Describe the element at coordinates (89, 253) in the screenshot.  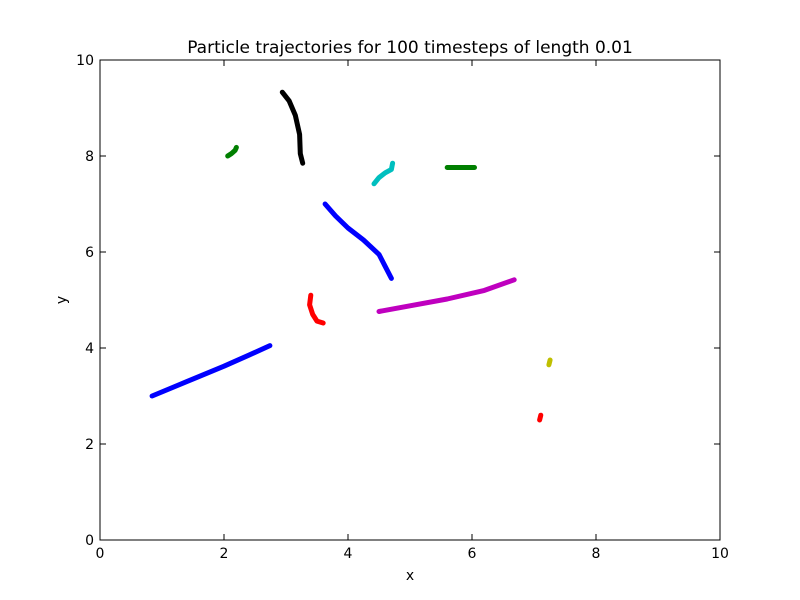
I see `y-tick-label: 6` at that location.